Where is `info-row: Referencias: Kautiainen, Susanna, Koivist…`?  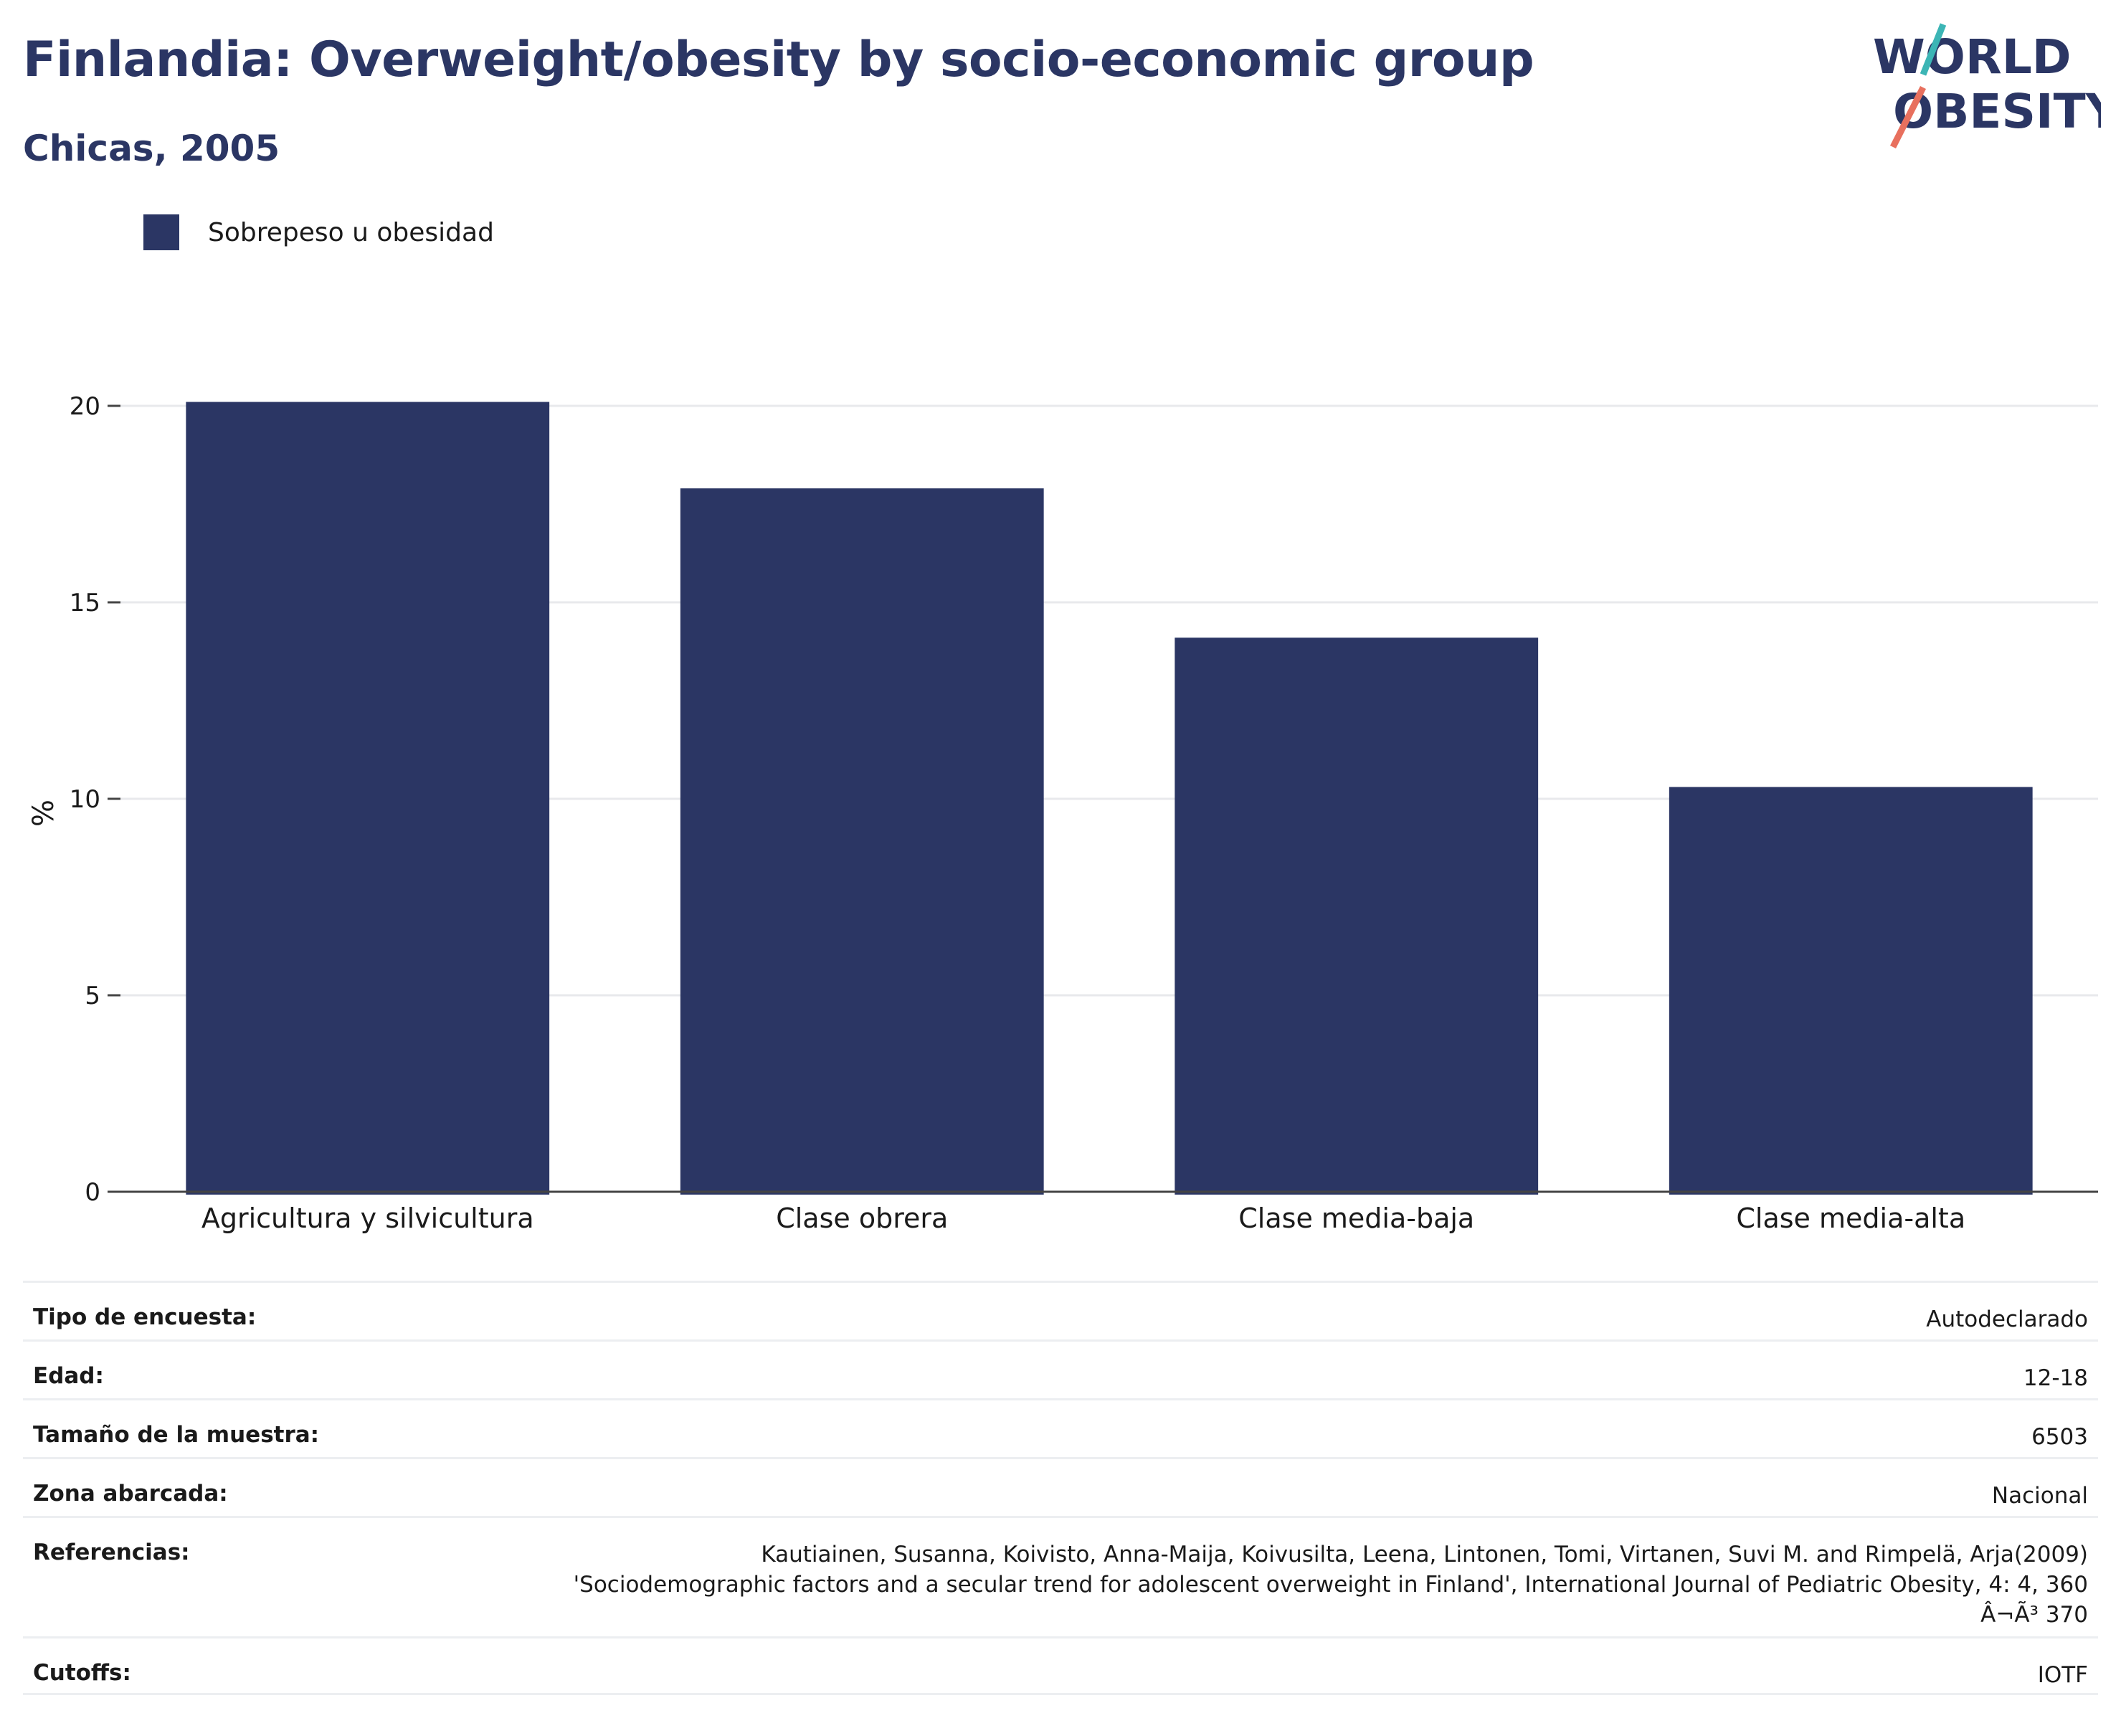
info-row: Referencias: Kautiainen, Susanna, Koivist… is located at coordinates (1060, 1576).